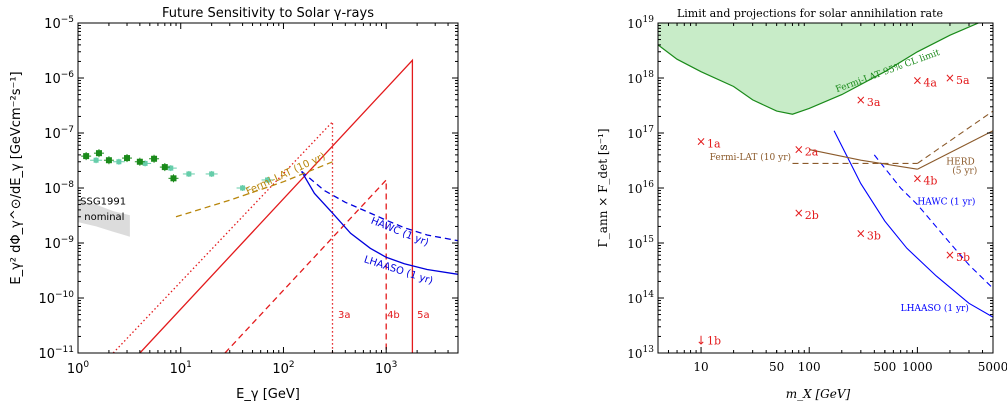 The width and height of the screenshot is (1007, 408). What do you see at coordinates (59, 188) in the screenshot?
I see `left-y-tick-label: 10⁻⁸` at bounding box center [59, 188].